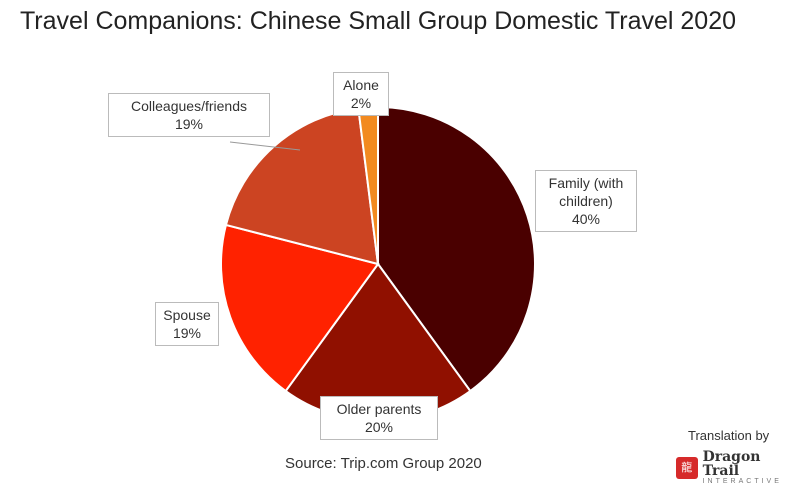 Image resolution: width=800 pixels, height=485 pixels. What do you see at coordinates (187, 324) in the screenshot?
I see `label-spouse: Spouse 19%` at bounding box center [187, 324].